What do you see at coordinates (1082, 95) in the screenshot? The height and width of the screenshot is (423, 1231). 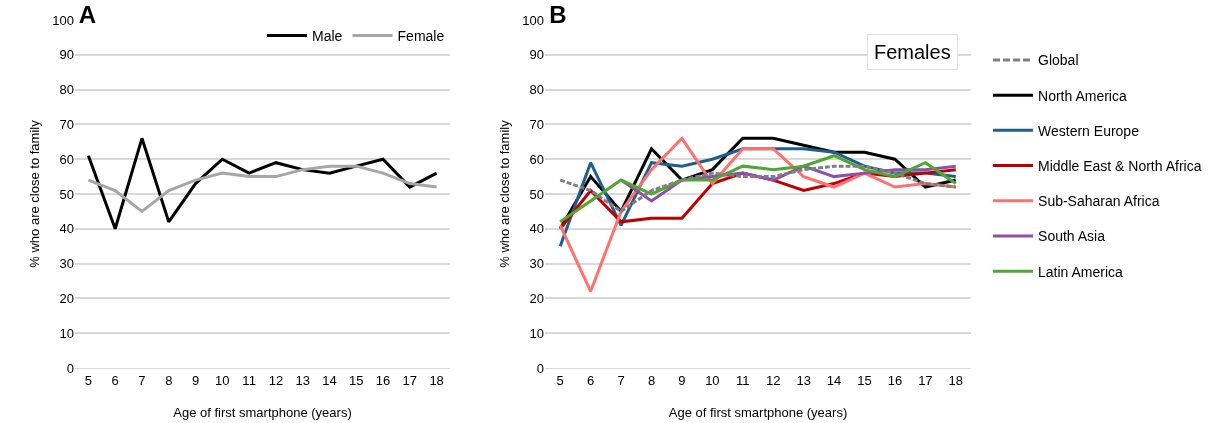 I see `legend-label: North America` at bounding box center [1082, 95].